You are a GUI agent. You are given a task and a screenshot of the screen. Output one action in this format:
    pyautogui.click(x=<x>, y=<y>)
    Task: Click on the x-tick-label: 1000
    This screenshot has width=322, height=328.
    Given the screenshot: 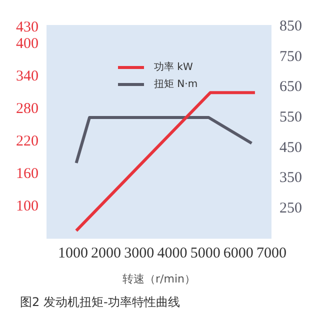 What is the action you would take?
    pyautogui.click(x=73, y=254)
    